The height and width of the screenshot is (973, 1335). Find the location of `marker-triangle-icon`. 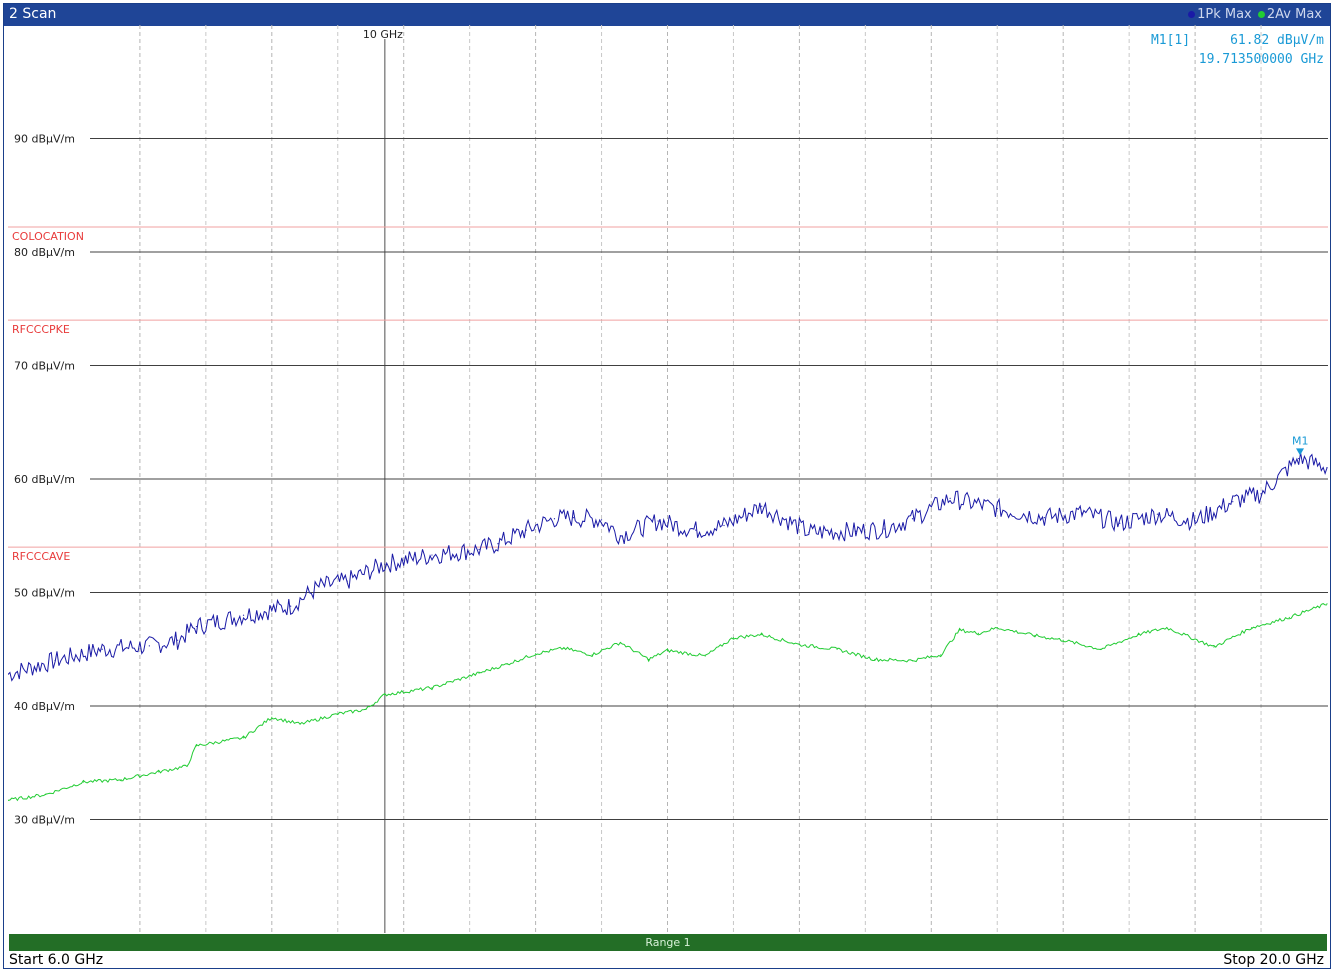

marker-triangle-icon is located at coordinates (1300, 452).